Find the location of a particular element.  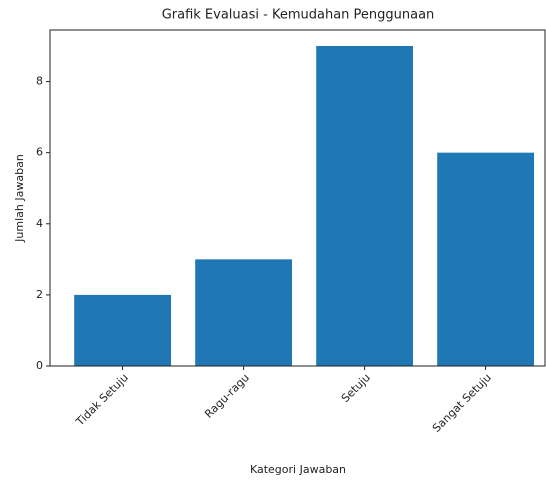

y-tick-label: 6 is located at coordinates (39, 152).